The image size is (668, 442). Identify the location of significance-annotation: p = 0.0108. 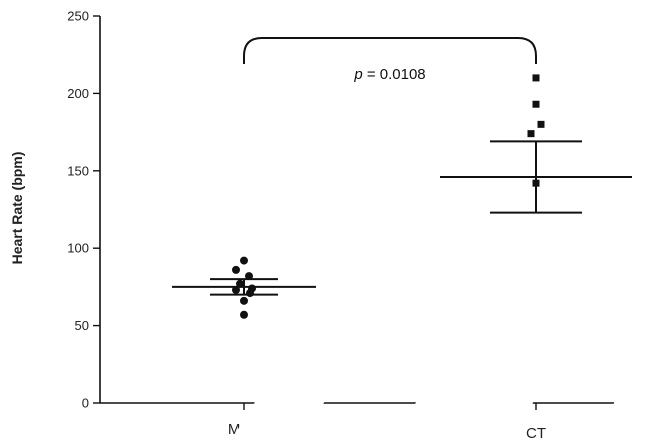
(390, 60).